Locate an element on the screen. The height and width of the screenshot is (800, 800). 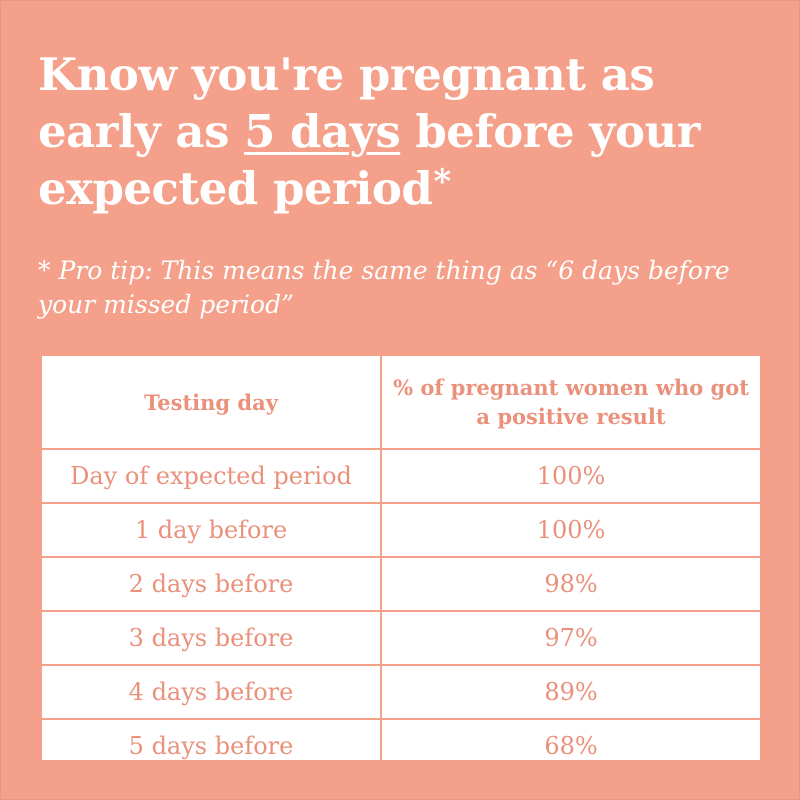
headline-emphasis: 5 days is located at coordinates (322, 131).